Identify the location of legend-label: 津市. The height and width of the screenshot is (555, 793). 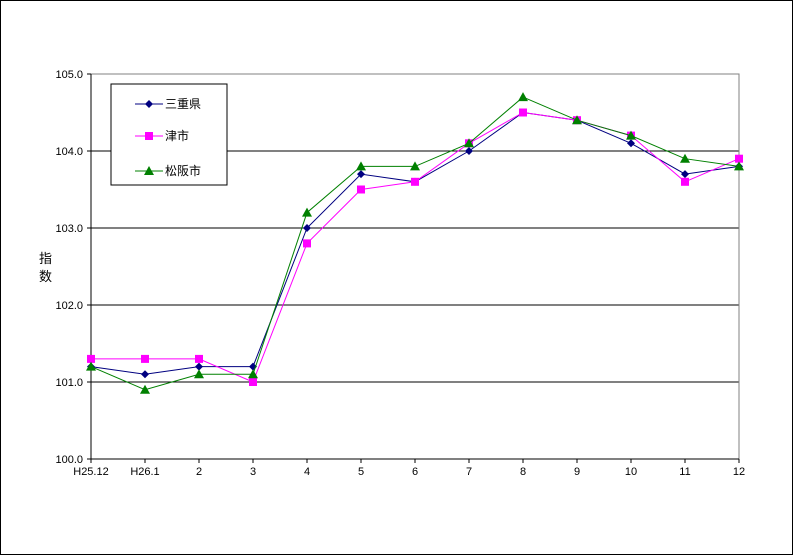
(177, 135).